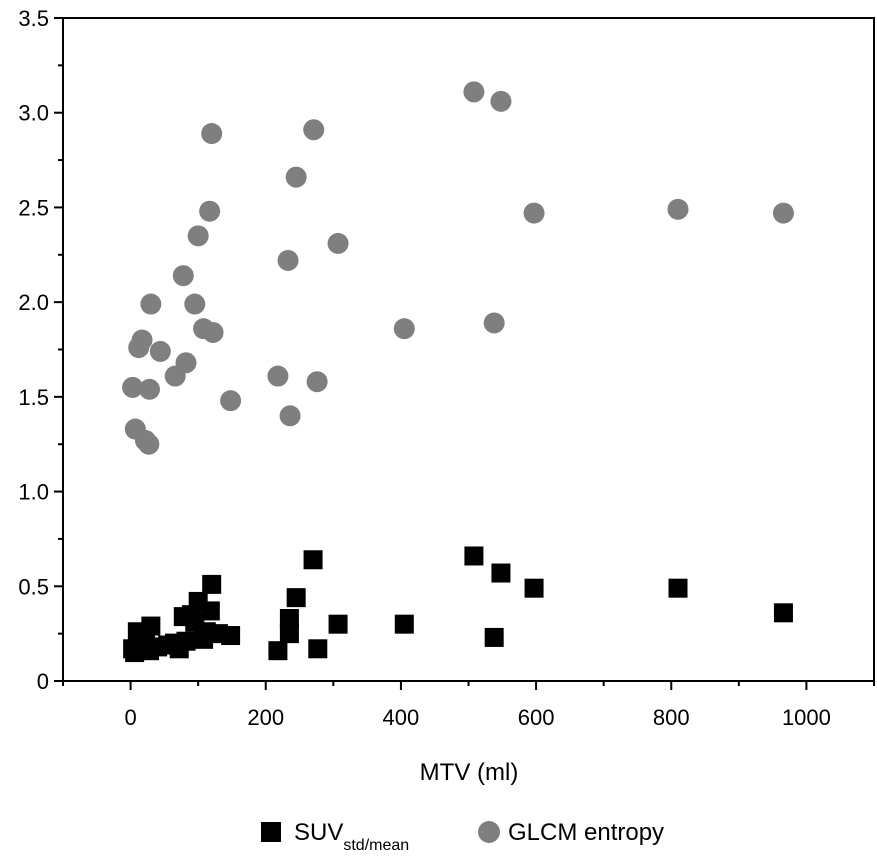  Describe the element at coordinates (33, 113) in the screenshot. I see `y-tick-label: 3.0` at that location.